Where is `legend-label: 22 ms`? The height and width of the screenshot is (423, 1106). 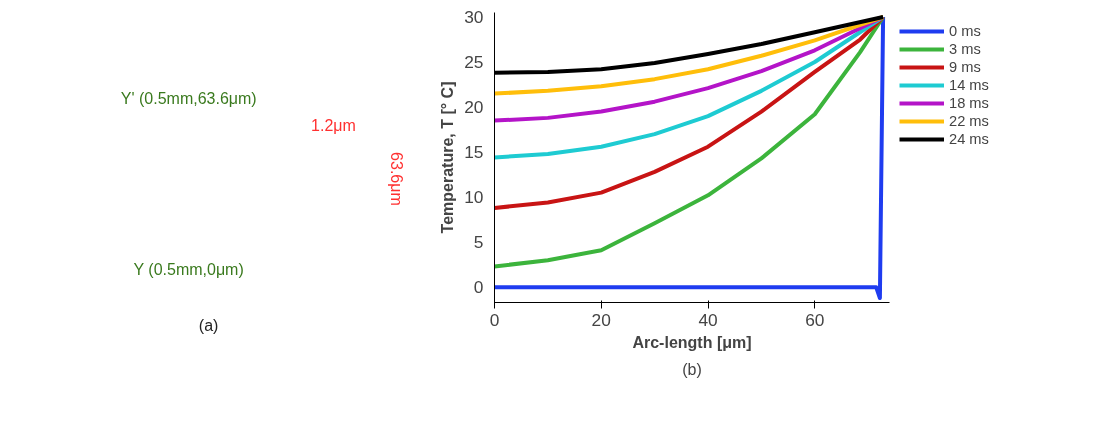 legend-label: 22 ms is located at coordinates (969, 121).